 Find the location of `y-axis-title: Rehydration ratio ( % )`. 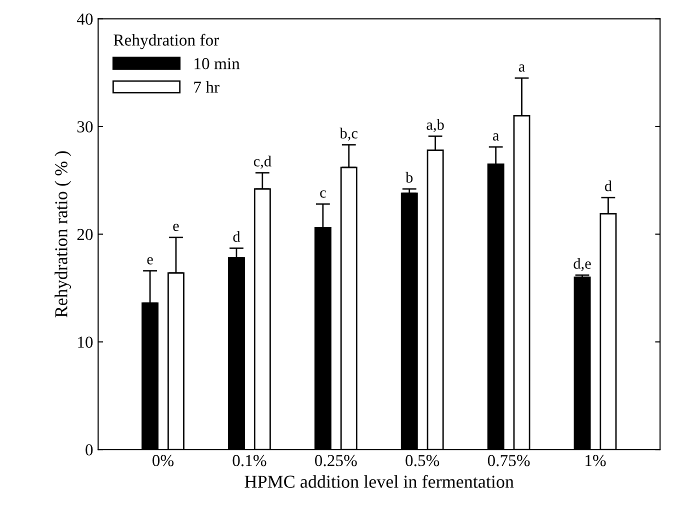

y-axis-title: Rehydration ratio ( % ) is located at coordinates (63, 234).